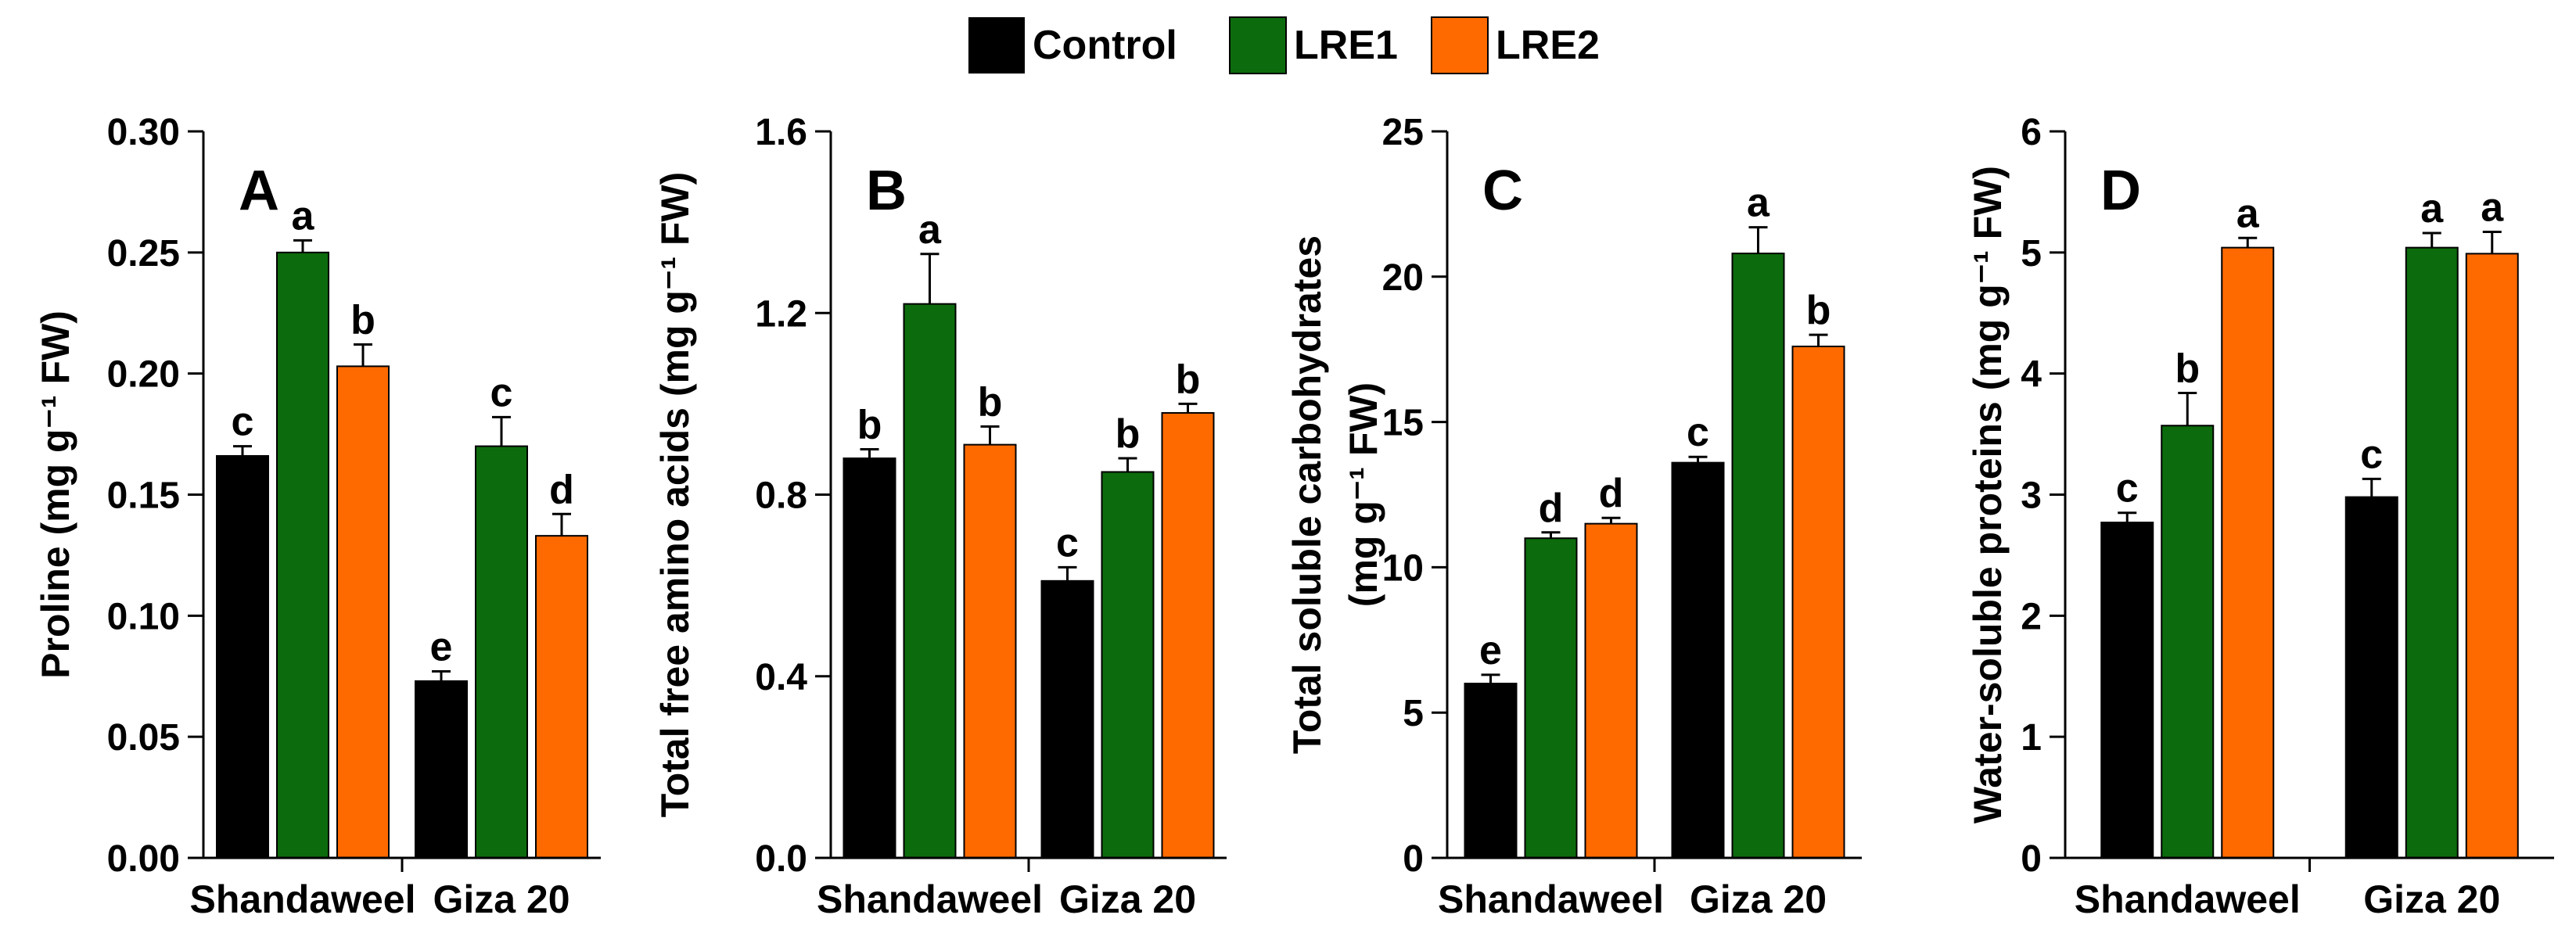 This screenshot has height=940, width=2576. What do you see at coordinates (1460, 45) in the screenshot?
I see `legend-swatch-lre2` at bounding box center [1460, 45].